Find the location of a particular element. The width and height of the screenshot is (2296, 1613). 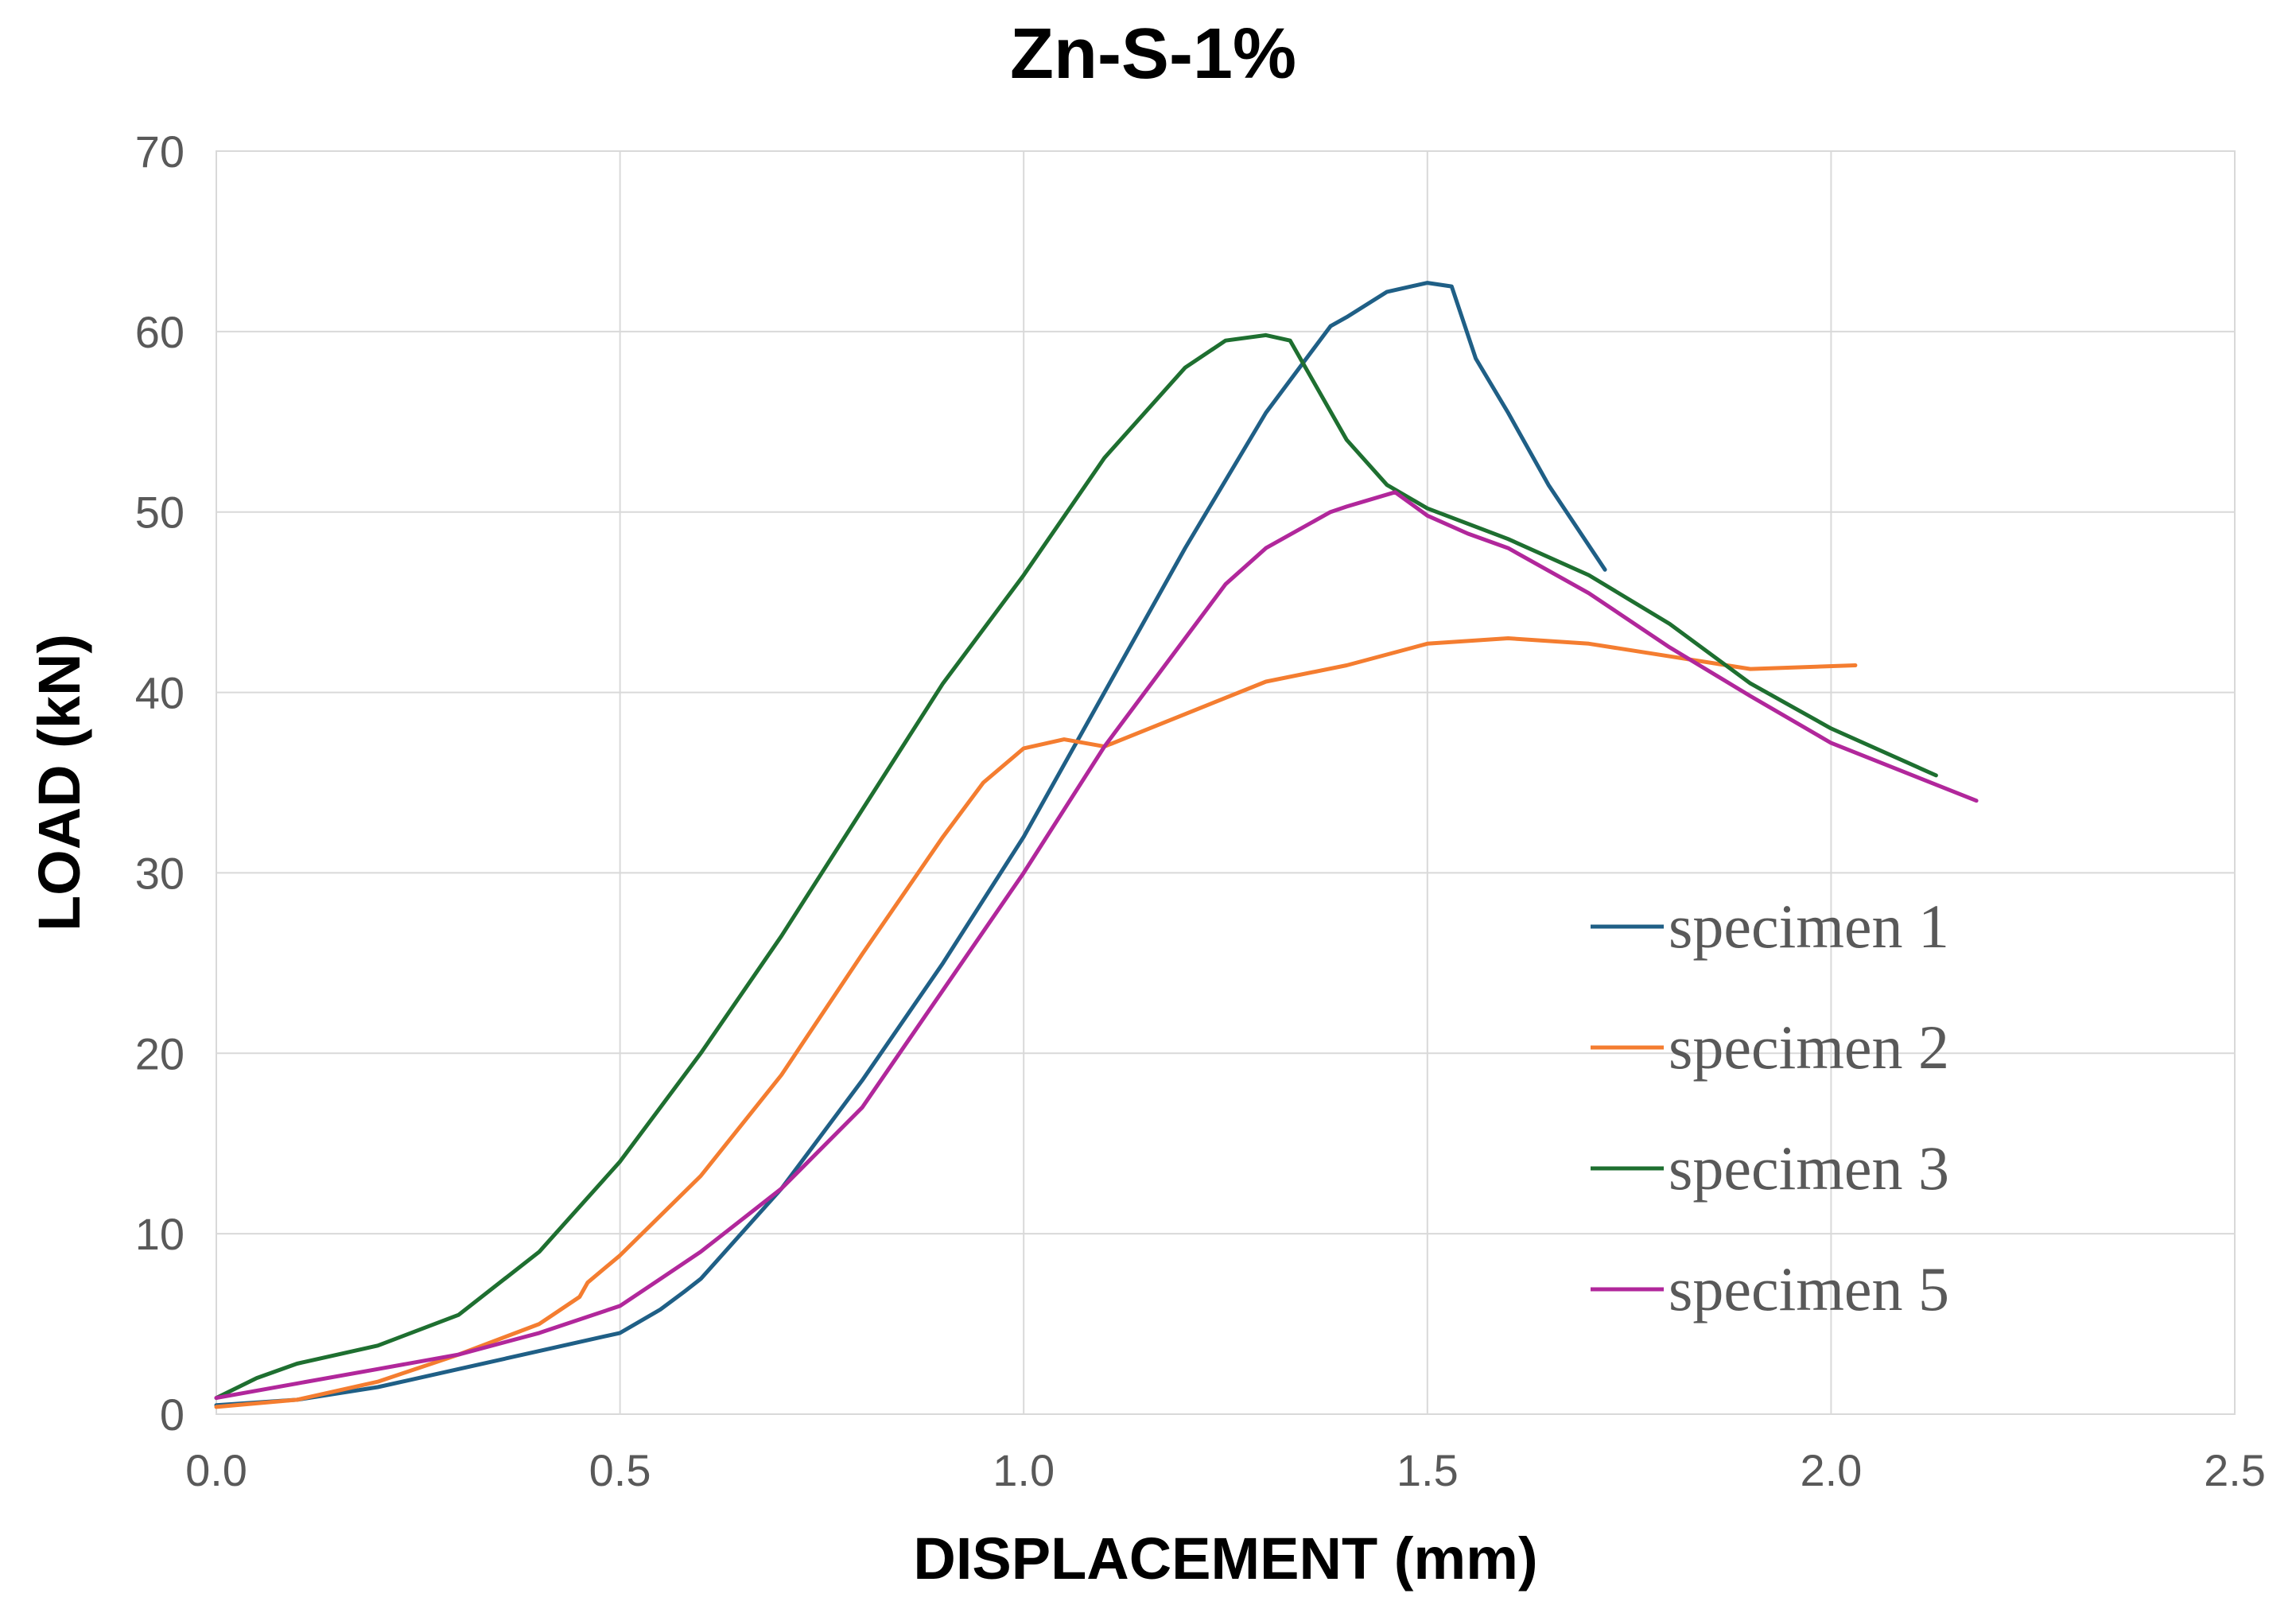

y-tick-label: 60 is located at coordinates (160, 332).